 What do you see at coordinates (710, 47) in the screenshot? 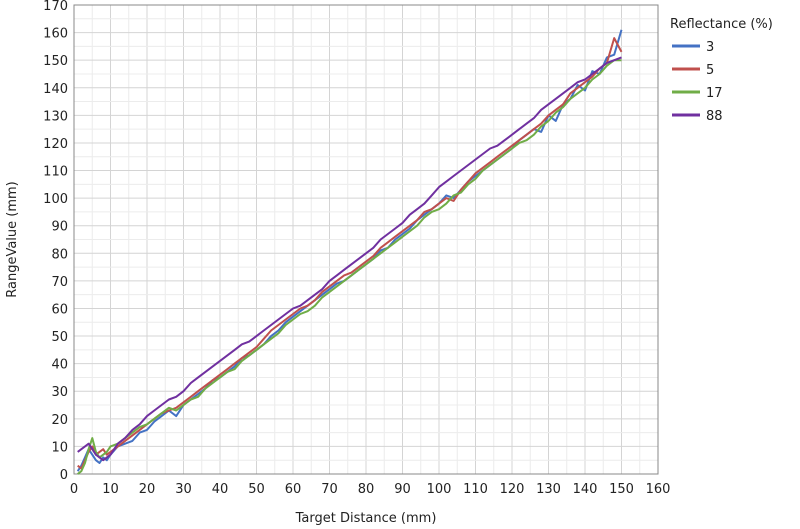
I see `legend-label-3: 3` at bounding box center [710, 47].